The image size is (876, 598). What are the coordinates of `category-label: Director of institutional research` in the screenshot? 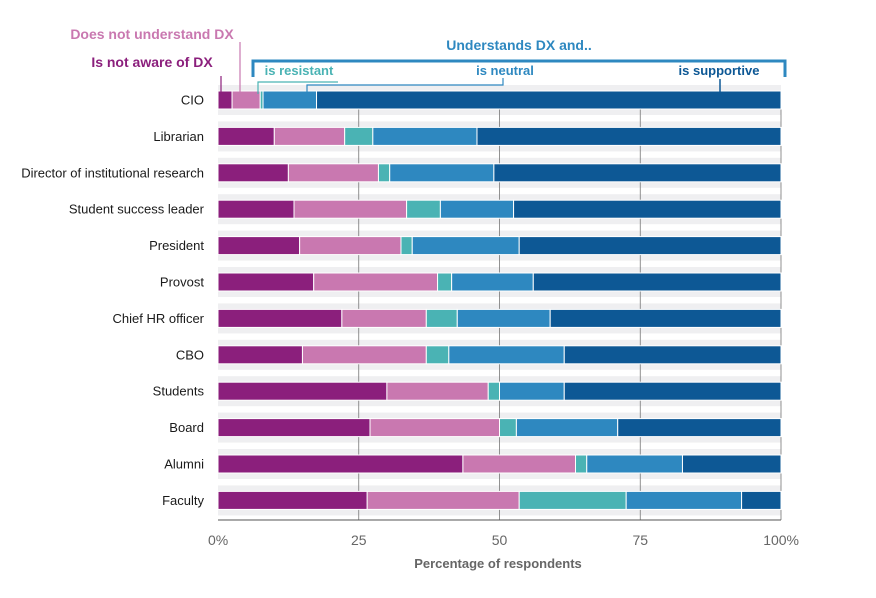 It's located at (112, 172).